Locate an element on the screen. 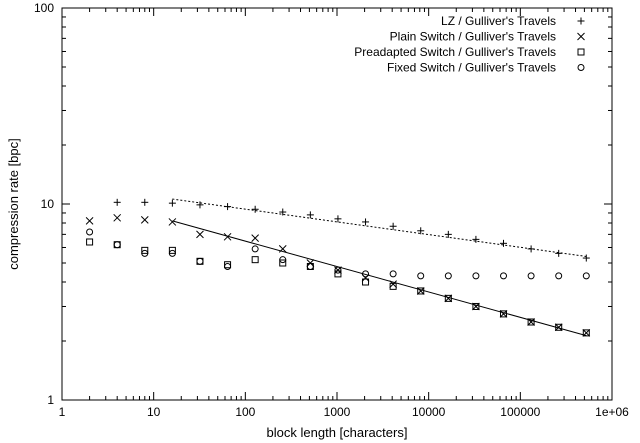 The width and height of the screenshot is (640, 443). x-tick-label: 100 is located at coordinates (245, 412).